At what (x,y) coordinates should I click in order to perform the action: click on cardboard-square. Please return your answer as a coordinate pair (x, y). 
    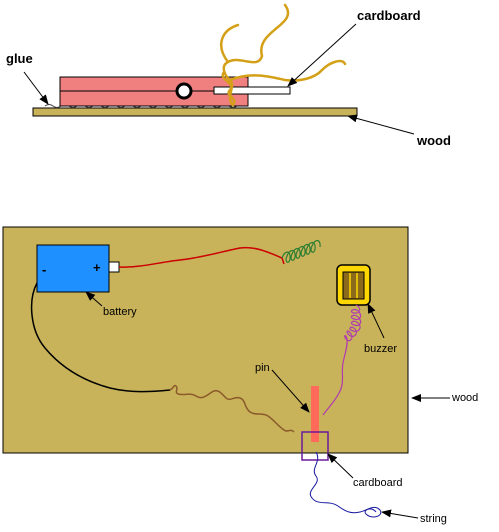
    Looking at the image, I should click on (315, 446).